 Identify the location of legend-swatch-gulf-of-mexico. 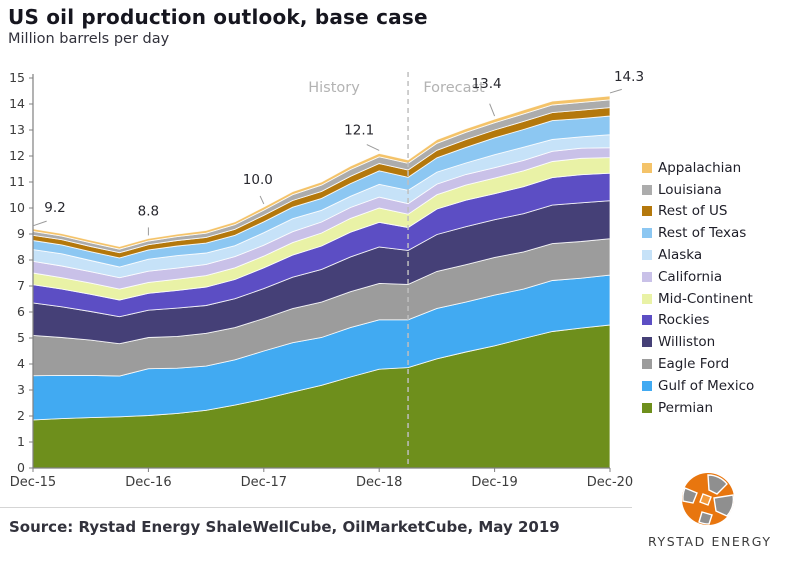
(647, 385).